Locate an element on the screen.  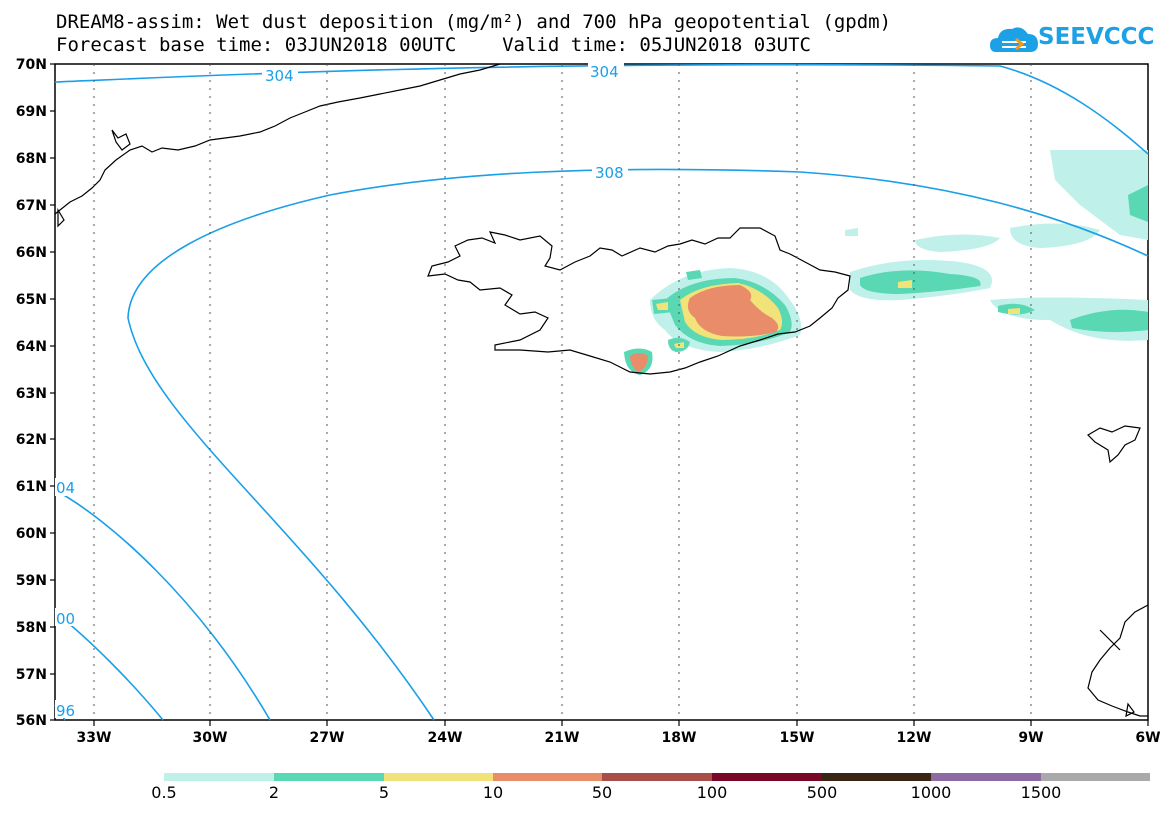
lon-label: 30W is located at coordinates (210, 738).